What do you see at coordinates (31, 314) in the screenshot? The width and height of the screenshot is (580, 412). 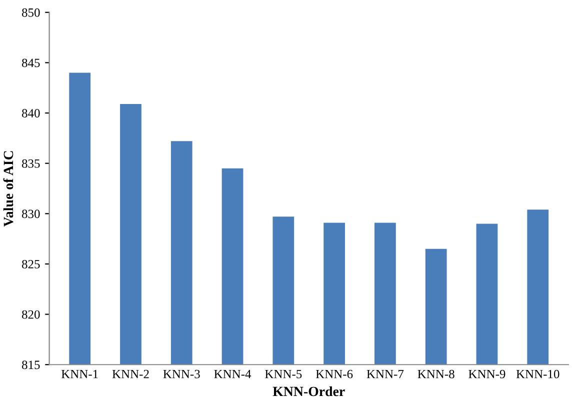 I see `y-tick-label: 820` at bounding box center [31, 314].